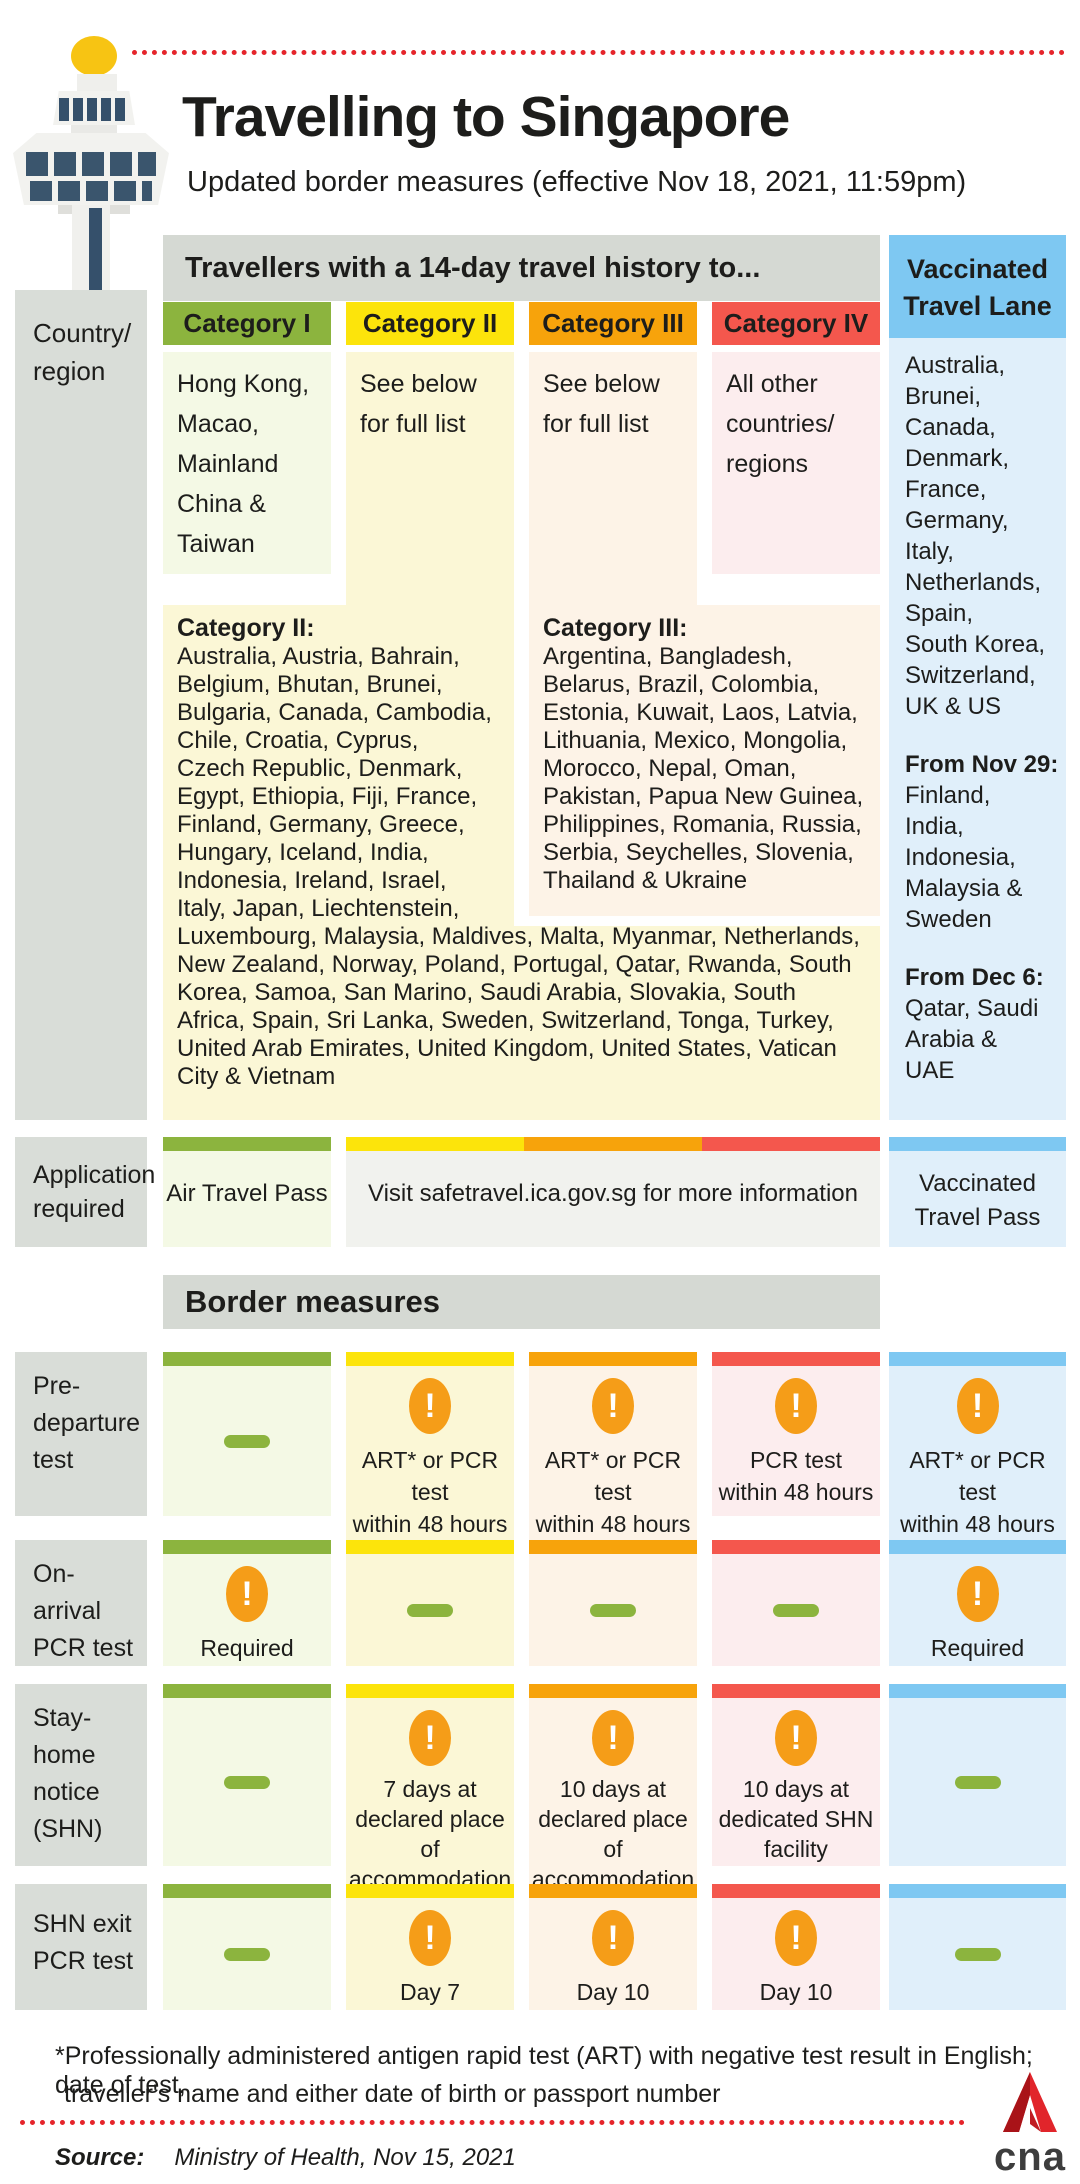 The width and height of the screenshot is (1080, 2184). I want to click on pre-departure-cat4-cell: ! PCR test within 48 hours, so click(796, 1434).